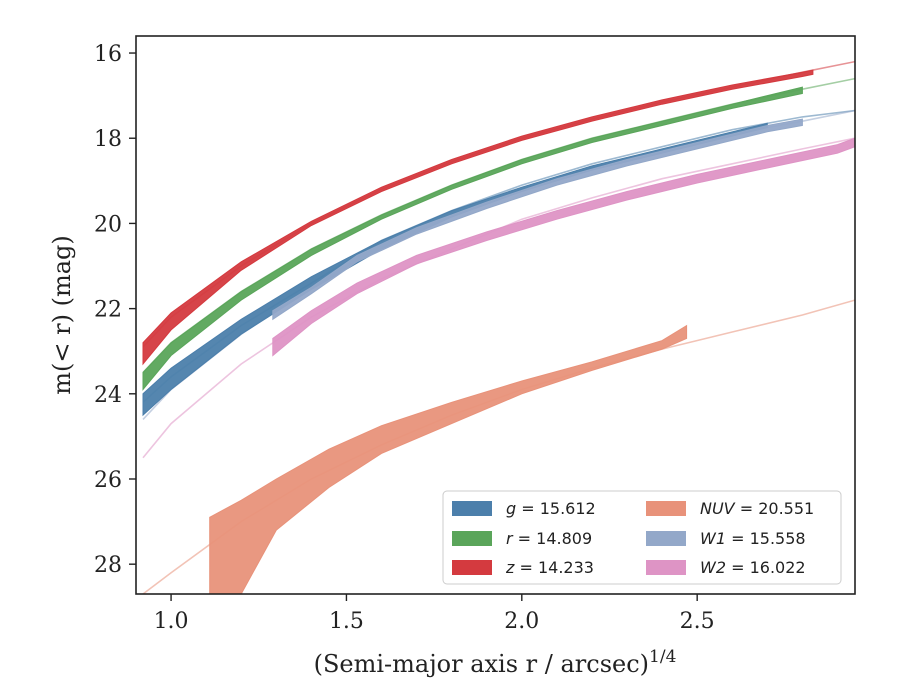 This screenshot has height=700, width=900. Describe the element at coordinates (549, 538) in the screenshot. I see `legend-label-r: r = 14.809` at that location.